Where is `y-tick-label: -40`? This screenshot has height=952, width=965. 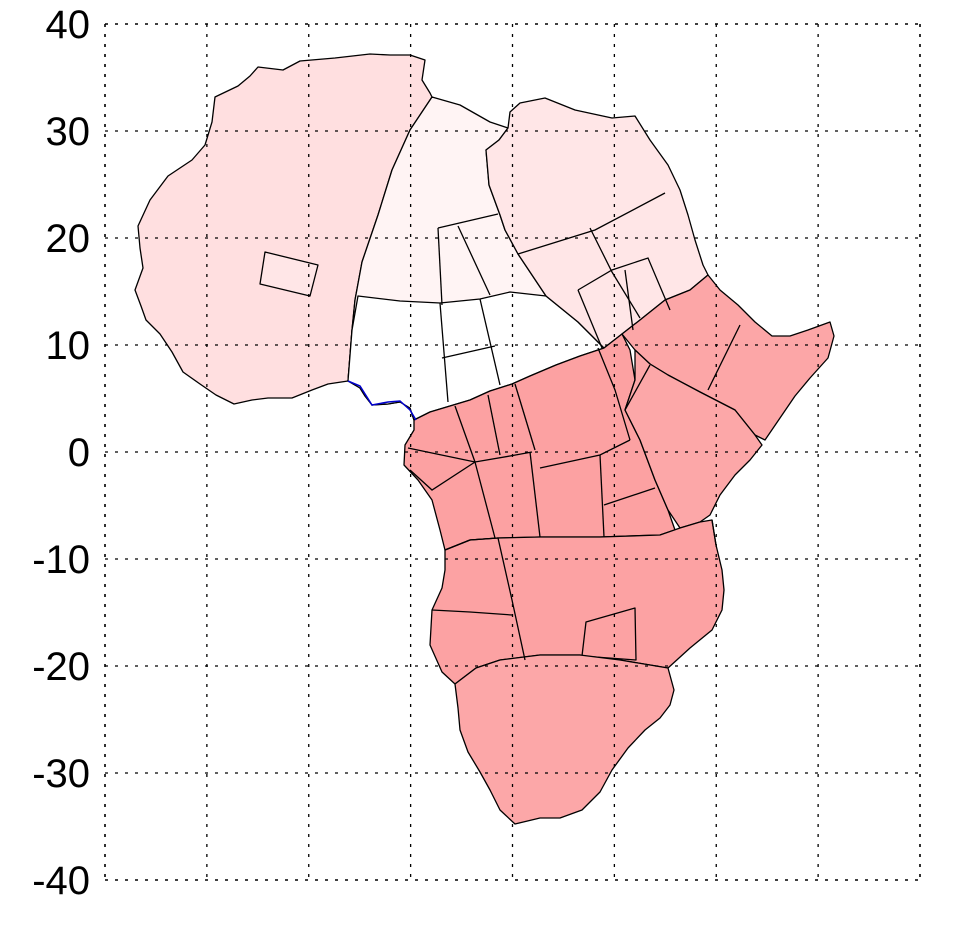 y-tick-label: -40 is located at coordinates (61, 881).